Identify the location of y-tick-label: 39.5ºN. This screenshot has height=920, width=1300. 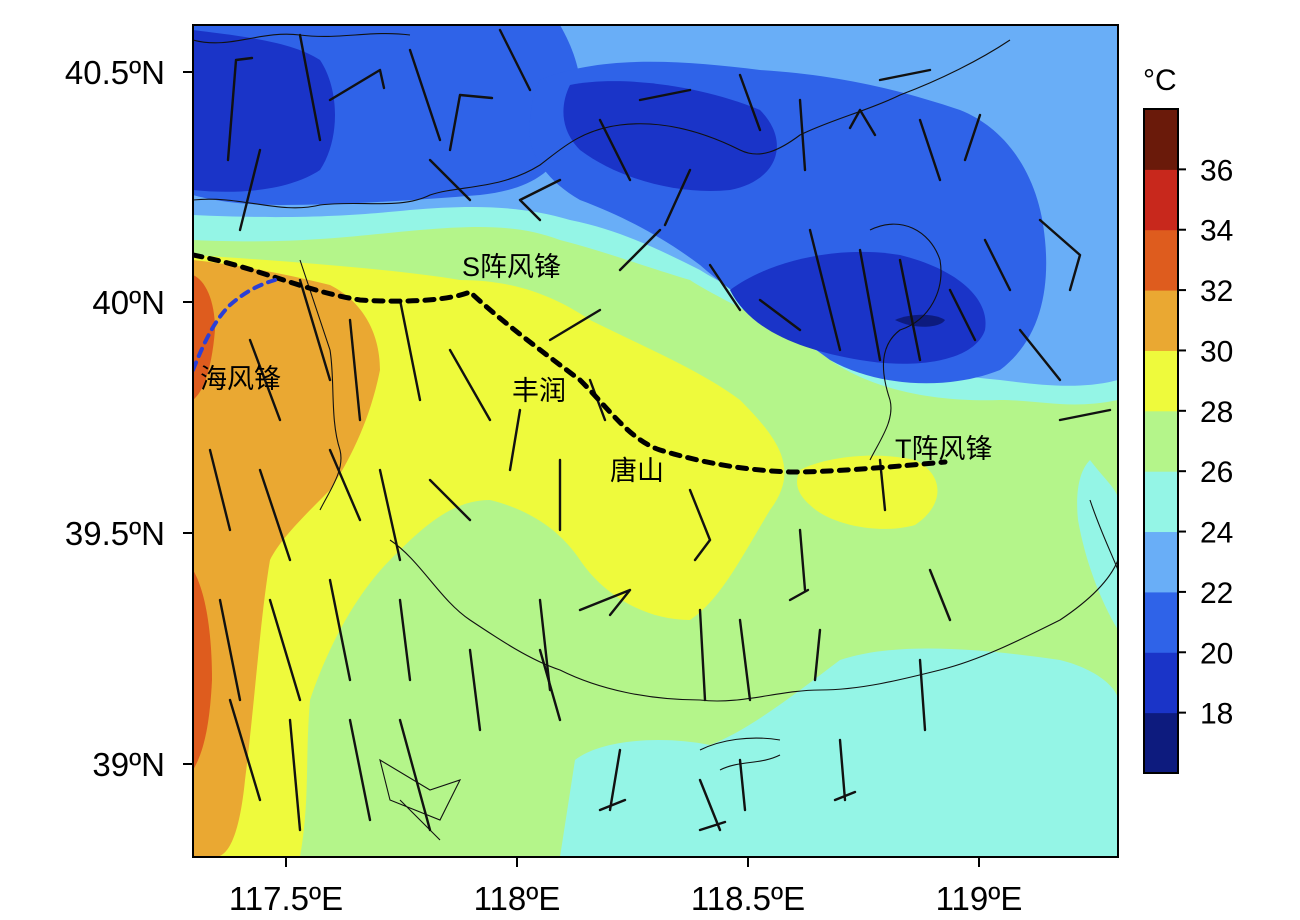
(115, 533).